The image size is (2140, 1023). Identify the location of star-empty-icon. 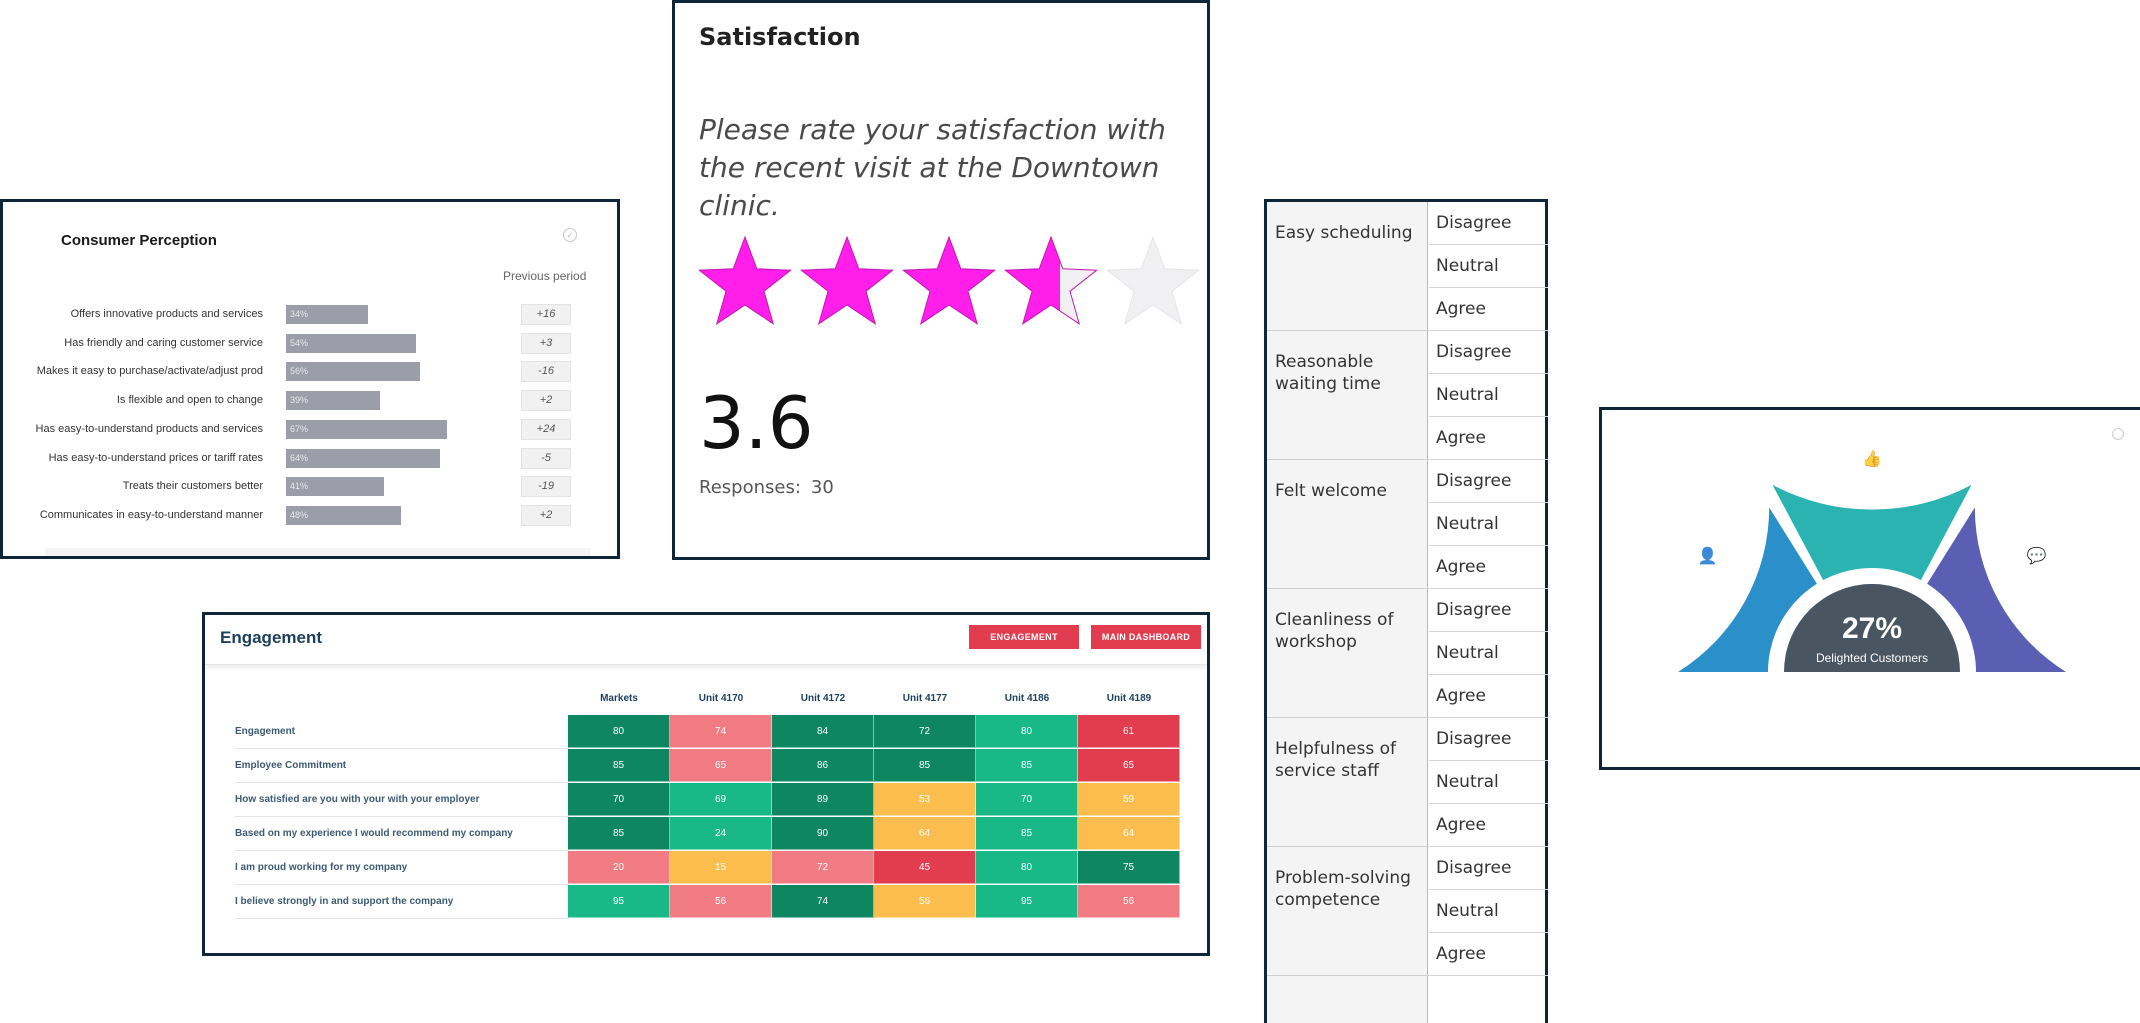
(1153, 280).